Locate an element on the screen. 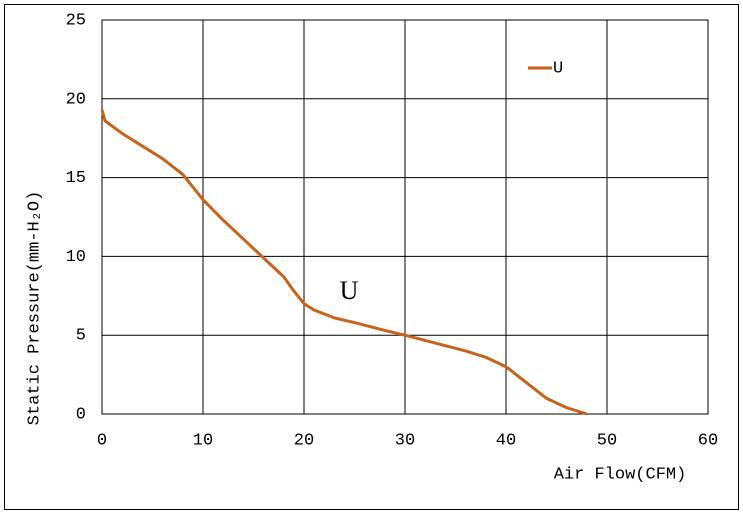  y-tick-label: 10 is located at coordinates (76, 257).